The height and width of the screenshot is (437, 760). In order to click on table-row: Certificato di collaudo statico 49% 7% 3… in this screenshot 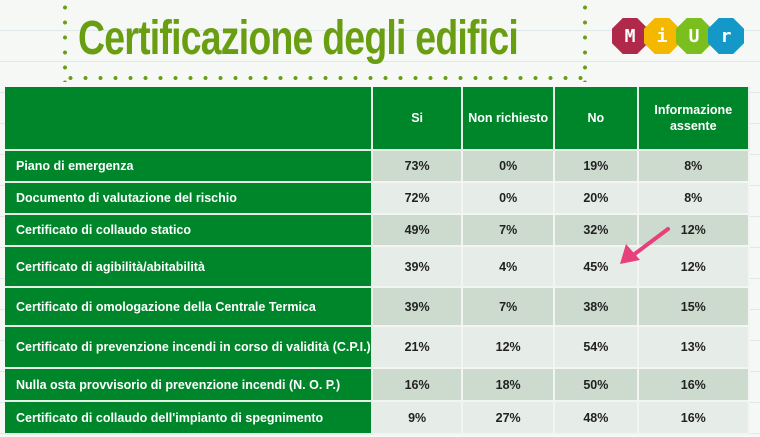, I will do `click(377, 231)`.